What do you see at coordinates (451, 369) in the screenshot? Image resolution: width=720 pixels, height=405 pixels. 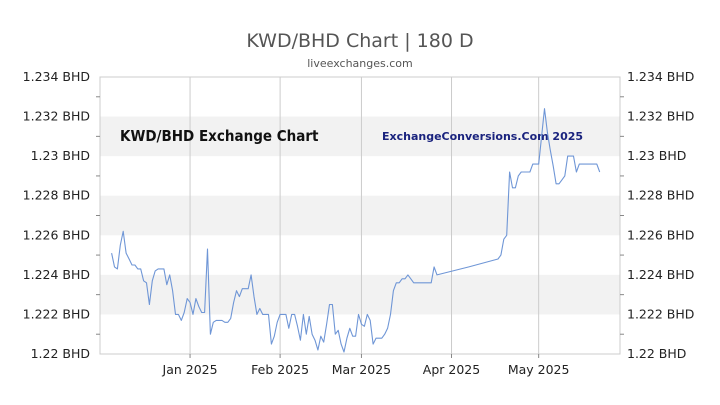 I see `x-tick-label: Apr 2025` at bounding box center [451, 369].